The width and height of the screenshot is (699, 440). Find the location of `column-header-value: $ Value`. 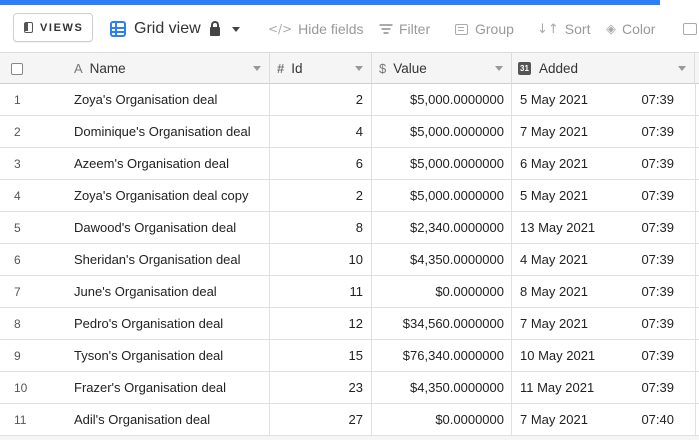

column-header-value: $ Value is located at coordinates (442, 68).